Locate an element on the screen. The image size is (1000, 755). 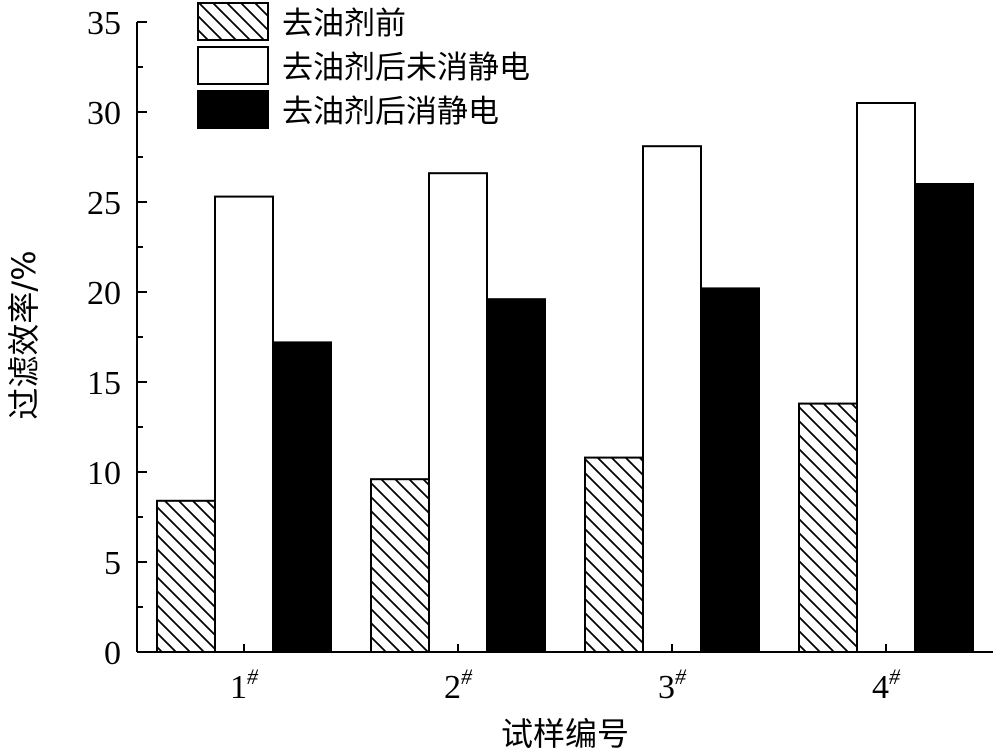
legend-label-1: 去油剂前 is located at coordinates (344, 24).